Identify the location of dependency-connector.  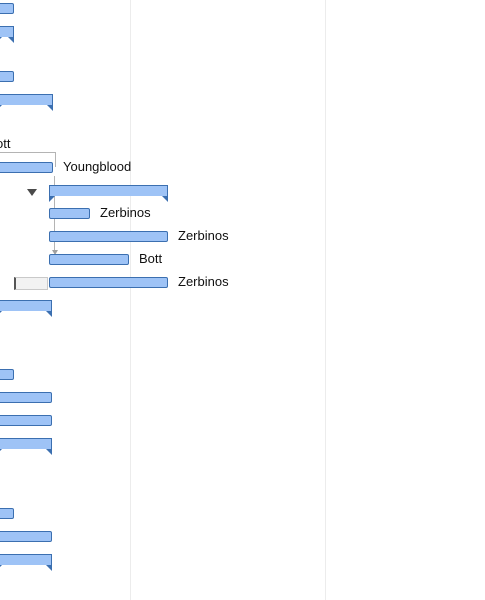
(28, 159).